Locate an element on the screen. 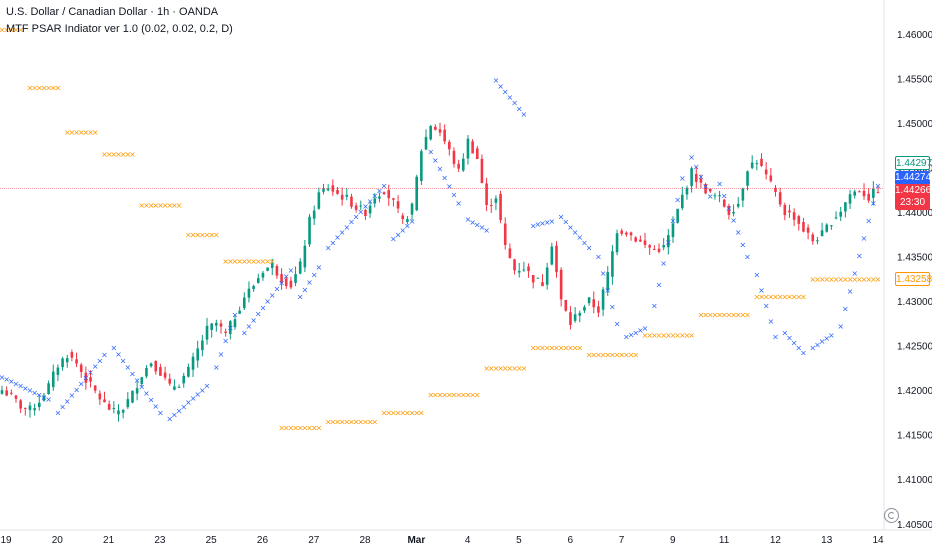 The width and height of the screenshot is (932, 550). last-price-tag: 1.44266 23:30 is located at coordinates (913, 197).